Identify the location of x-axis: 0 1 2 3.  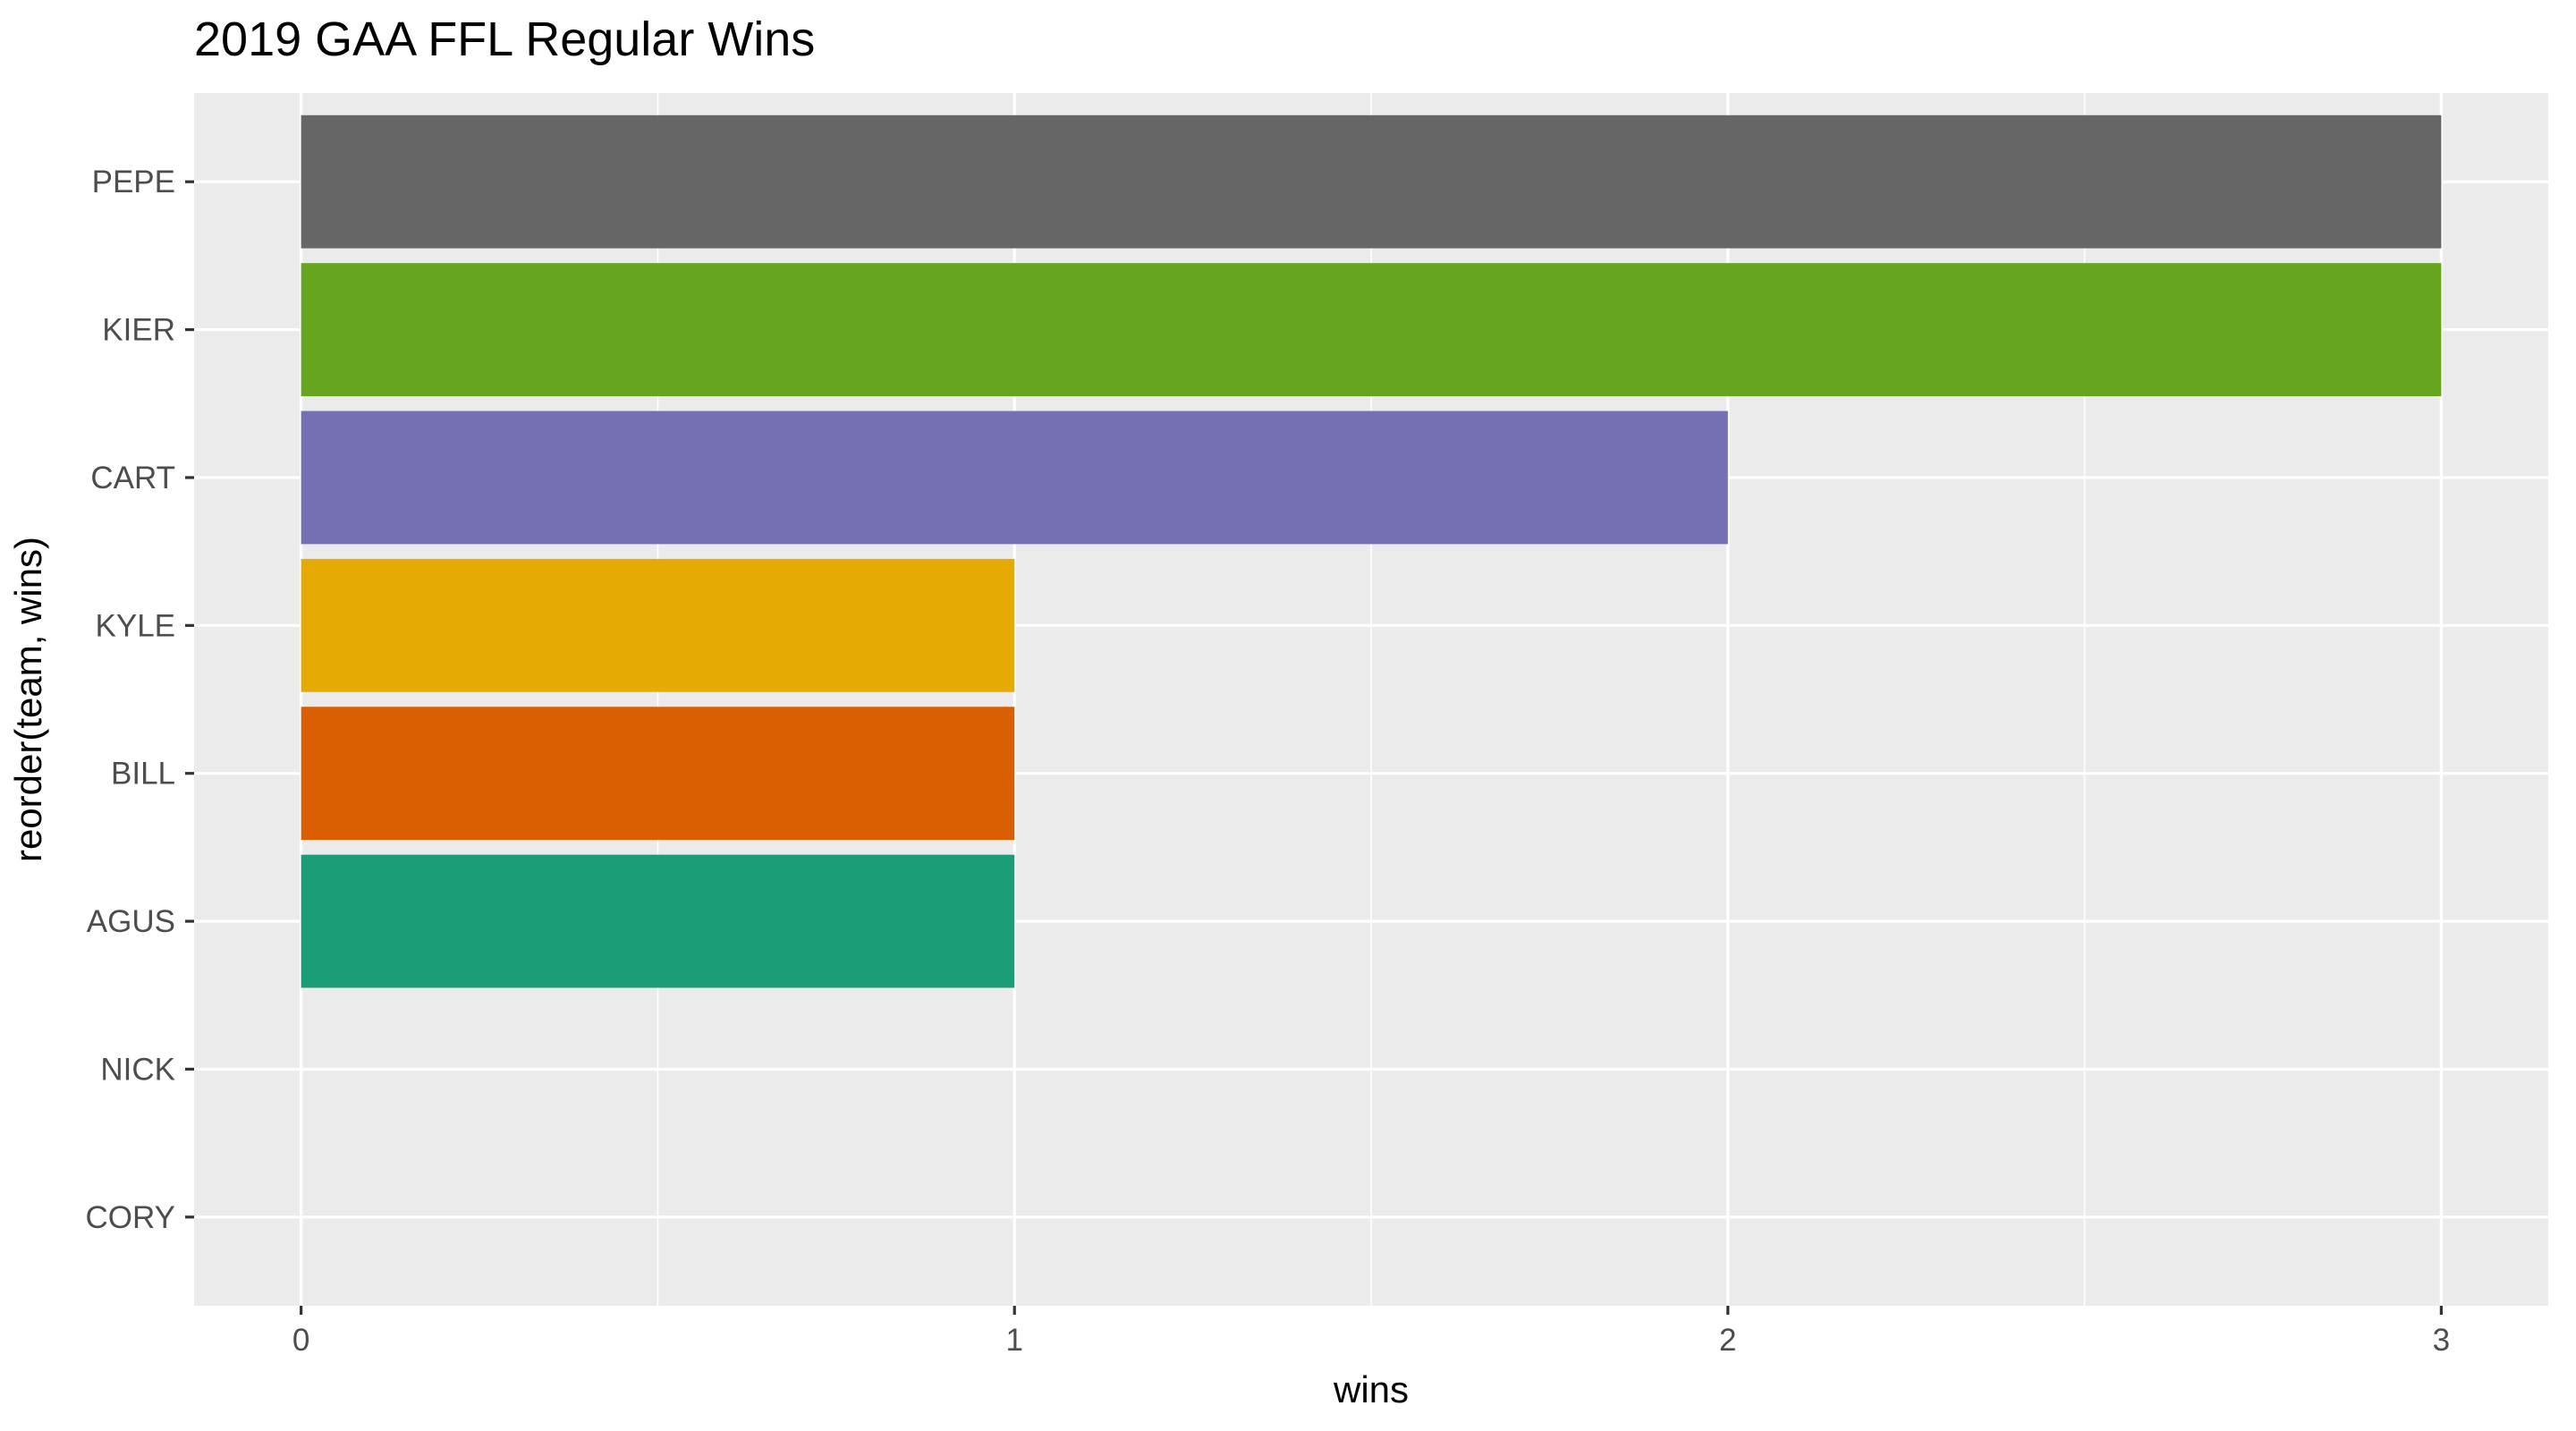
(1371, 1332).